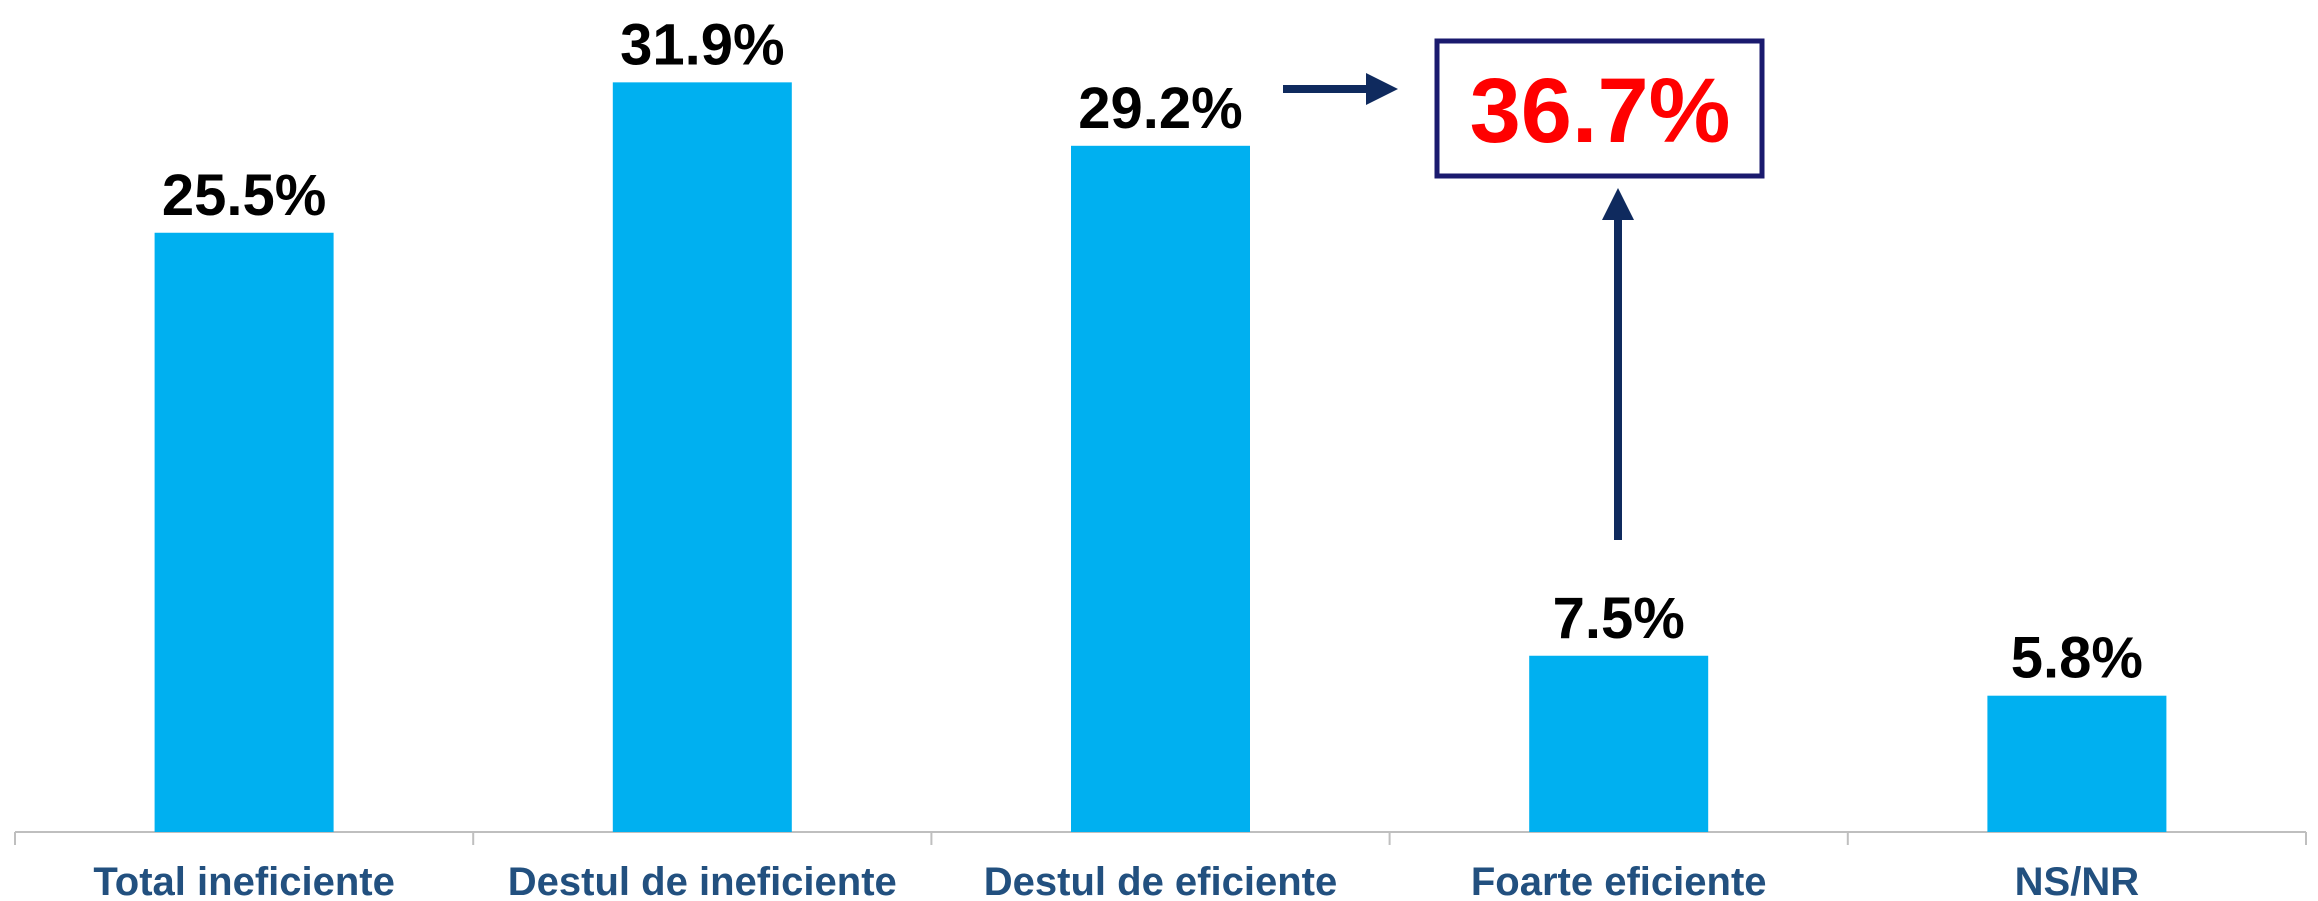 The image size is (2318, 901). What do you see at coordinates (2077, 658) in the screenshot?
I see `value-label: 5.8%` at bounding box center [2077, 658].